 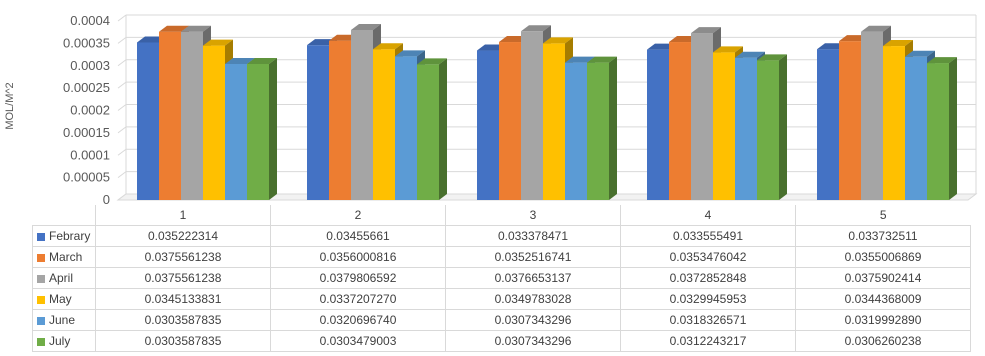 What do you see at coordinates (183, 215) in the screenshot?
I see `x-tick-label: 1` at bounding box center [183, 215].